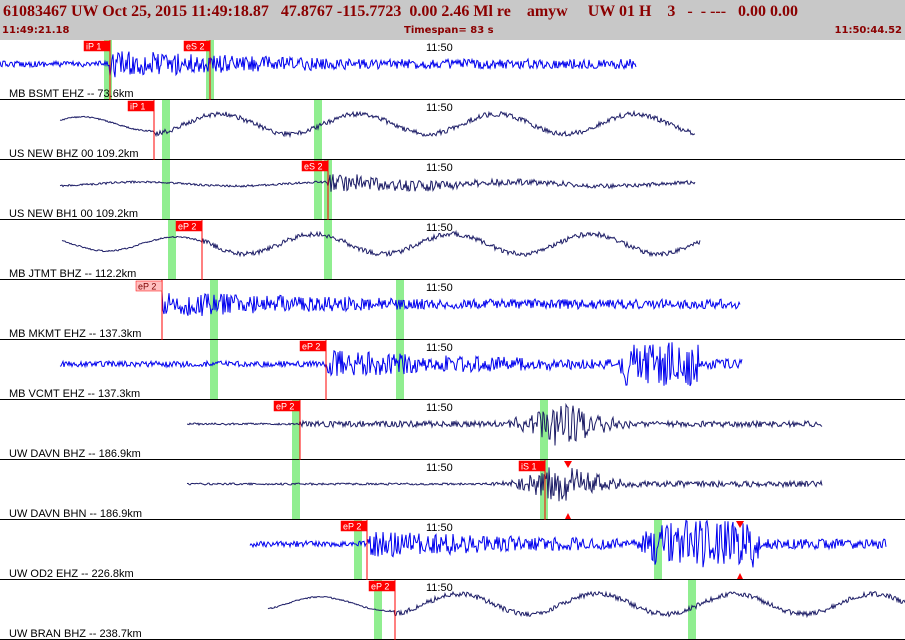 The image size is (905, 640). I want to click on station-label: UW BRAN BHZ -- 238.7km, so click(75, 634).